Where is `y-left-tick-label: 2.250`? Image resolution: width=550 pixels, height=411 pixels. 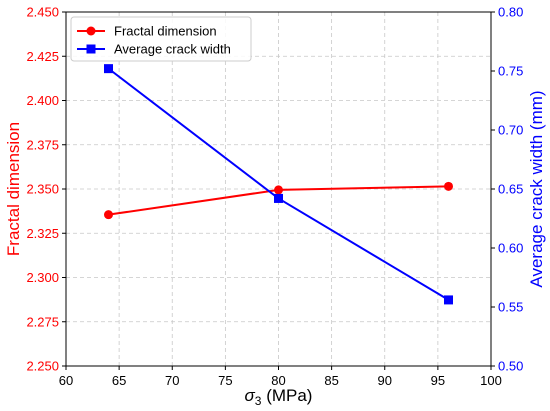 y-left-tick-label: 2.250 is located at coordinates (42, 366).